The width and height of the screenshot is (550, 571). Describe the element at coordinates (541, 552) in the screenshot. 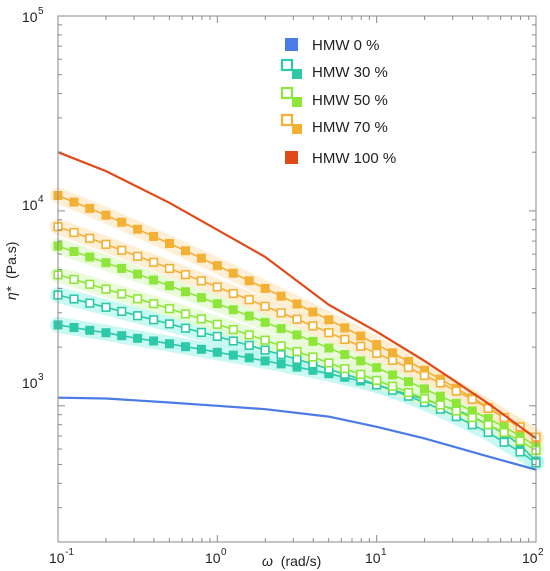

I see `x-tick-exp: 2` at that location.